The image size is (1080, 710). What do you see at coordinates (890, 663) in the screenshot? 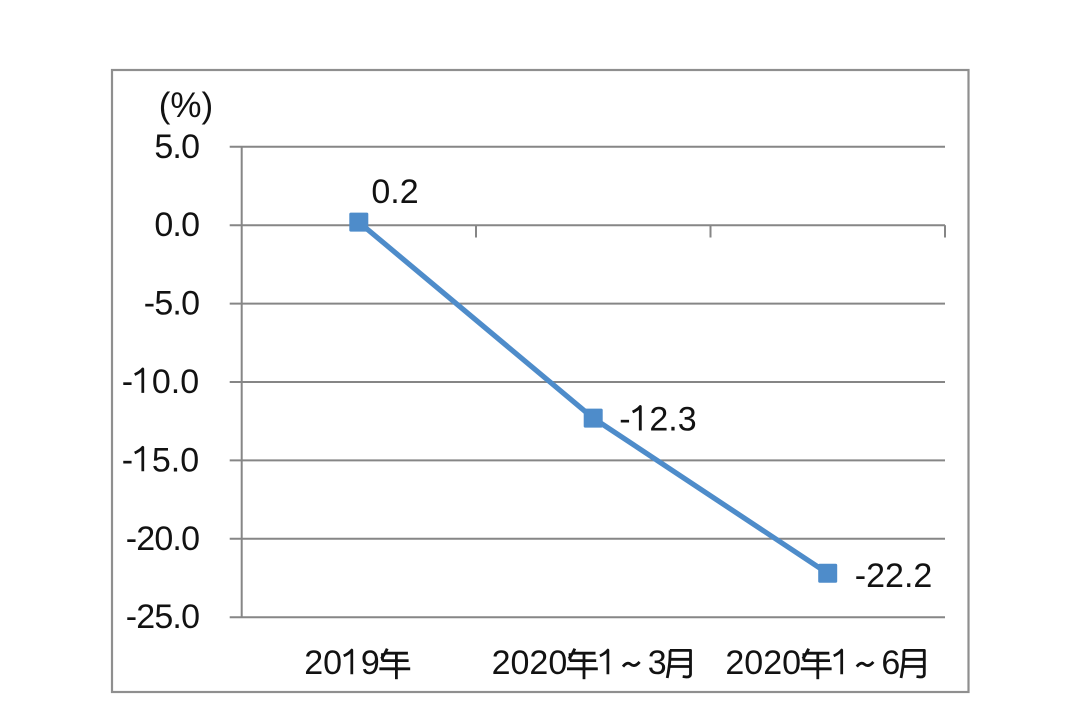
I see `svg-text: 6` at bounding box center [890, 663].